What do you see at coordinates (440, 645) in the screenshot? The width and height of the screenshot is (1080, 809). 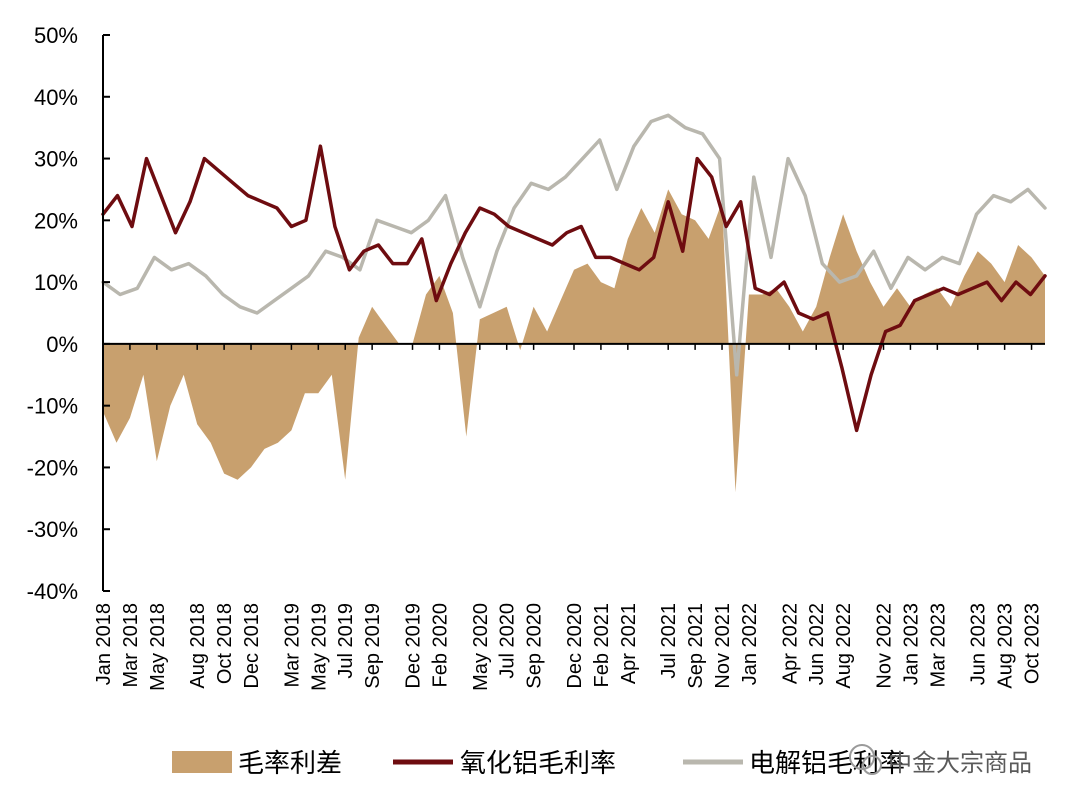 I see `x-tick-label: Feb 2020` at bounding box center [440, 645].